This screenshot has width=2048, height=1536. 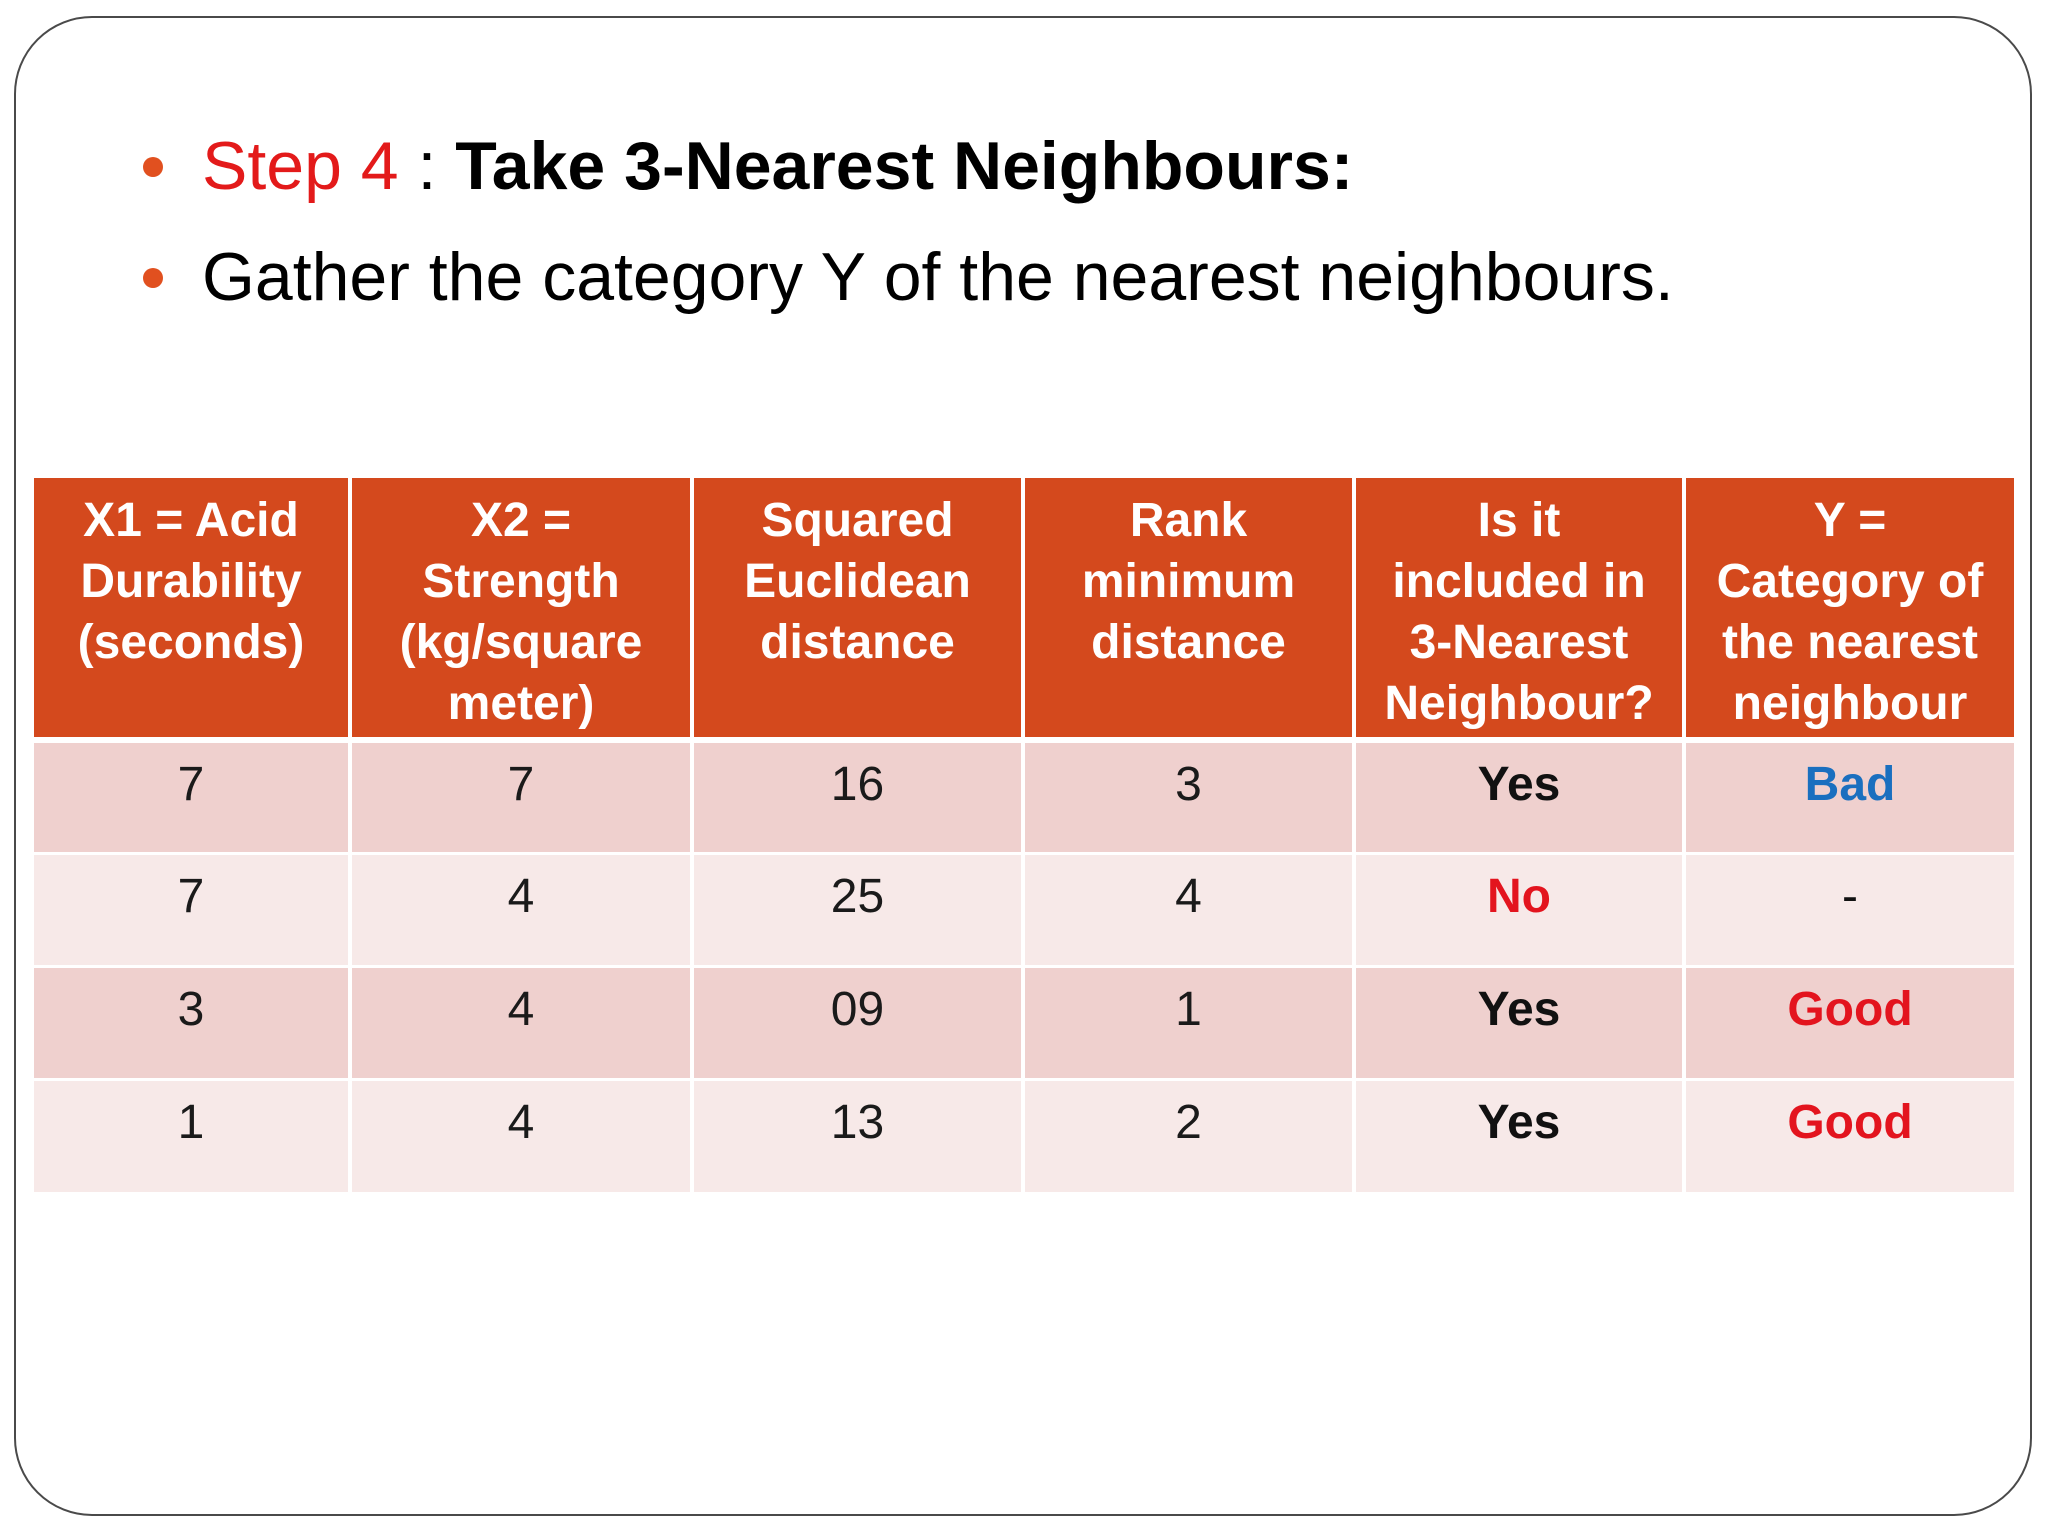 What do you see at coordinates (857, 520) in the screenshot?
I see `header-line: Squared` at bounding box center [857, 520].